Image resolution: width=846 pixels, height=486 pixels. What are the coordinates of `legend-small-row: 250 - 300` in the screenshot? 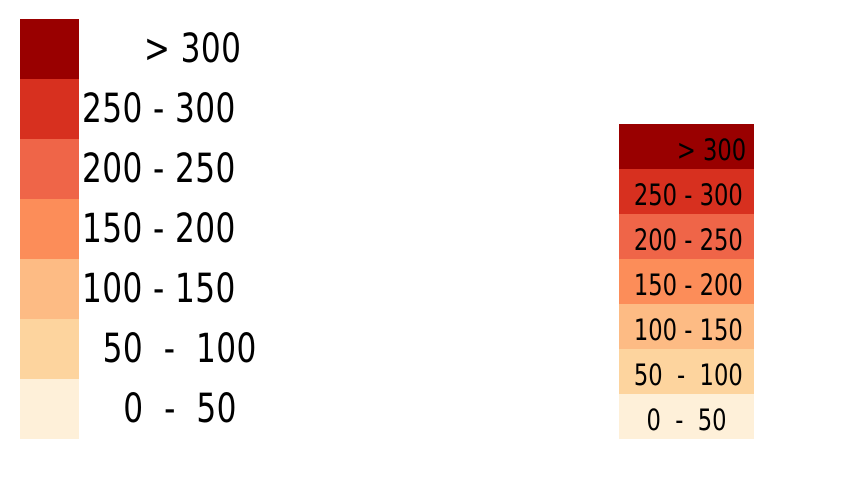 It's located at (686, 191).